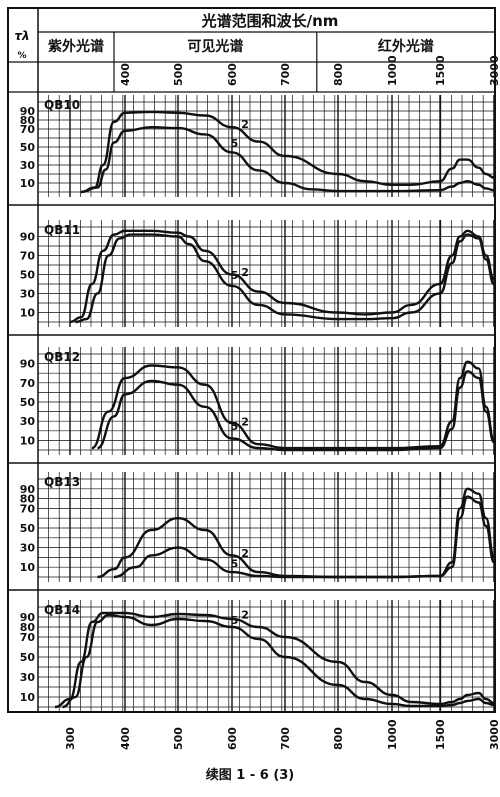 This screenshot has height=797, width=500. Describe the element at coordinates (494, 734) in the screenshot. I see `bottom-x-tick-3000: 3000` at that location.